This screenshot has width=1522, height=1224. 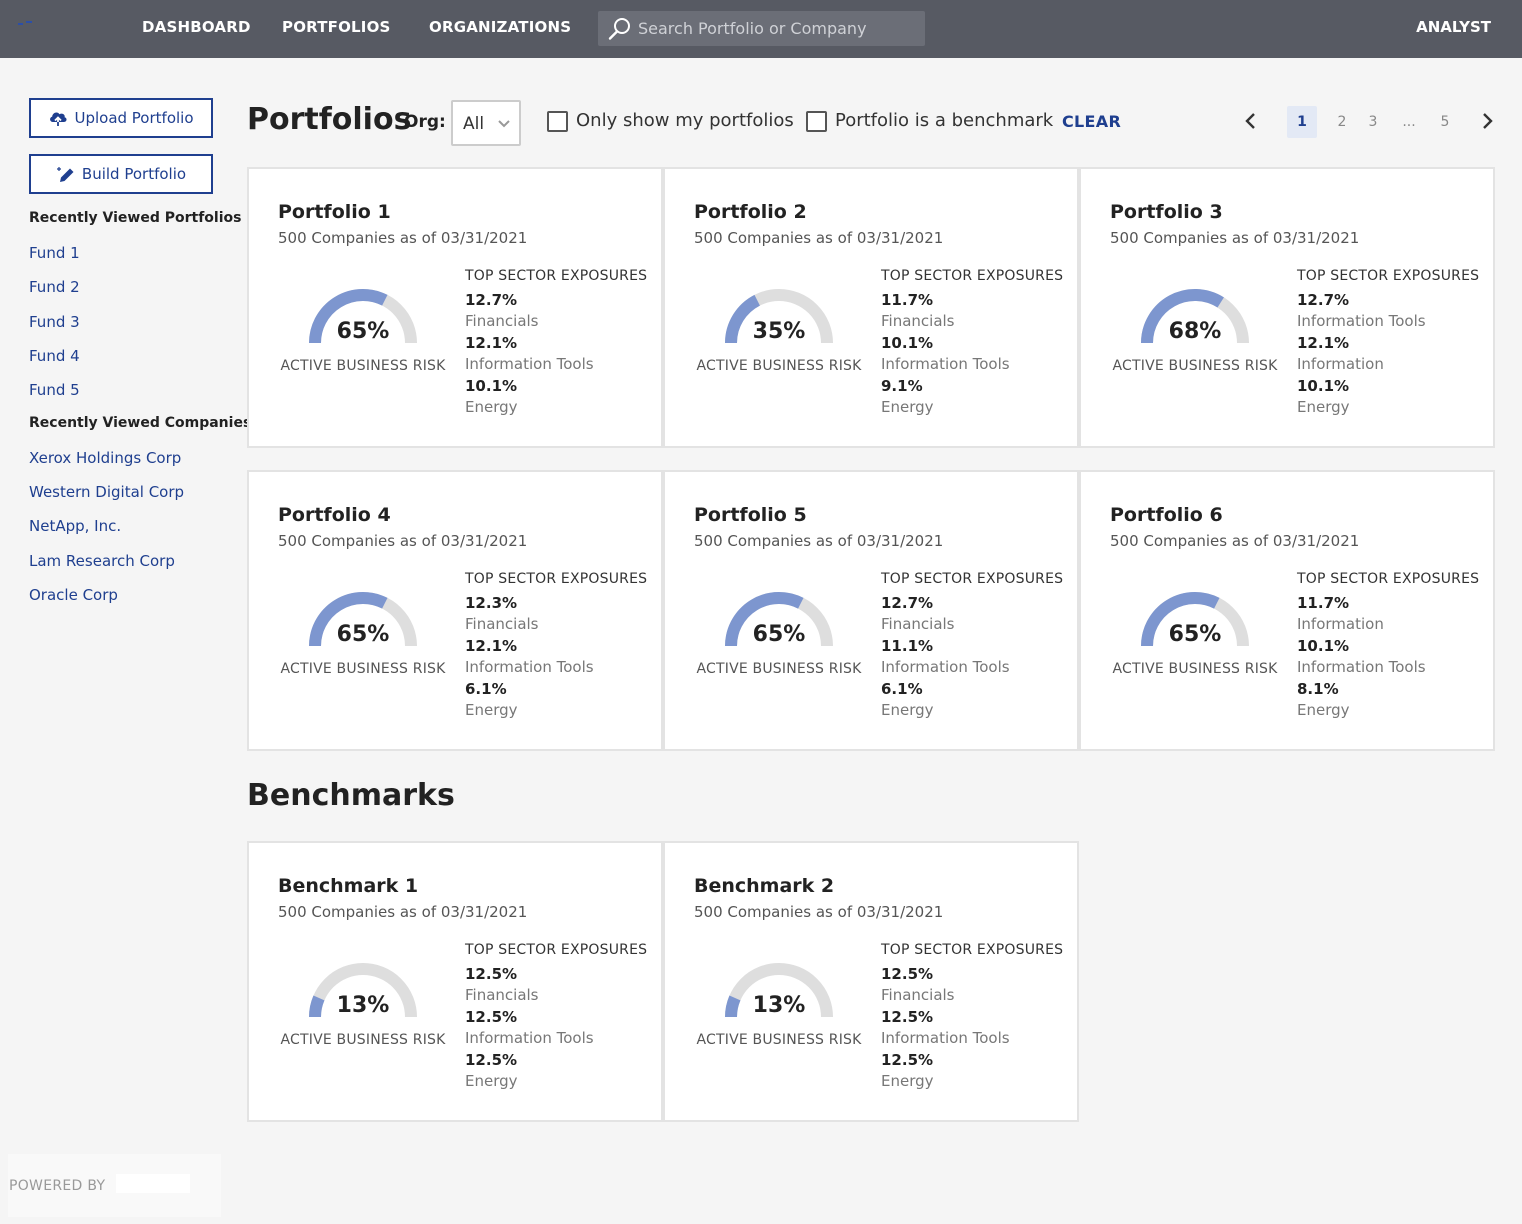 What do you see at coordinates (54, 356) in the screenshot?
I see `recent-portfolio-link: Fund 4` at bounding box center [54, 356].